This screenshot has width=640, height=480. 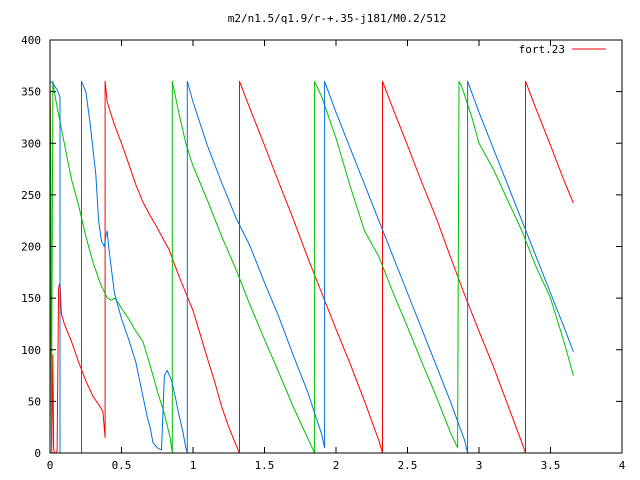 What do you see at coordinates (31, 195) in the screenshot?
I see `y-tick-label: 250` at bounding box center [31, 195].